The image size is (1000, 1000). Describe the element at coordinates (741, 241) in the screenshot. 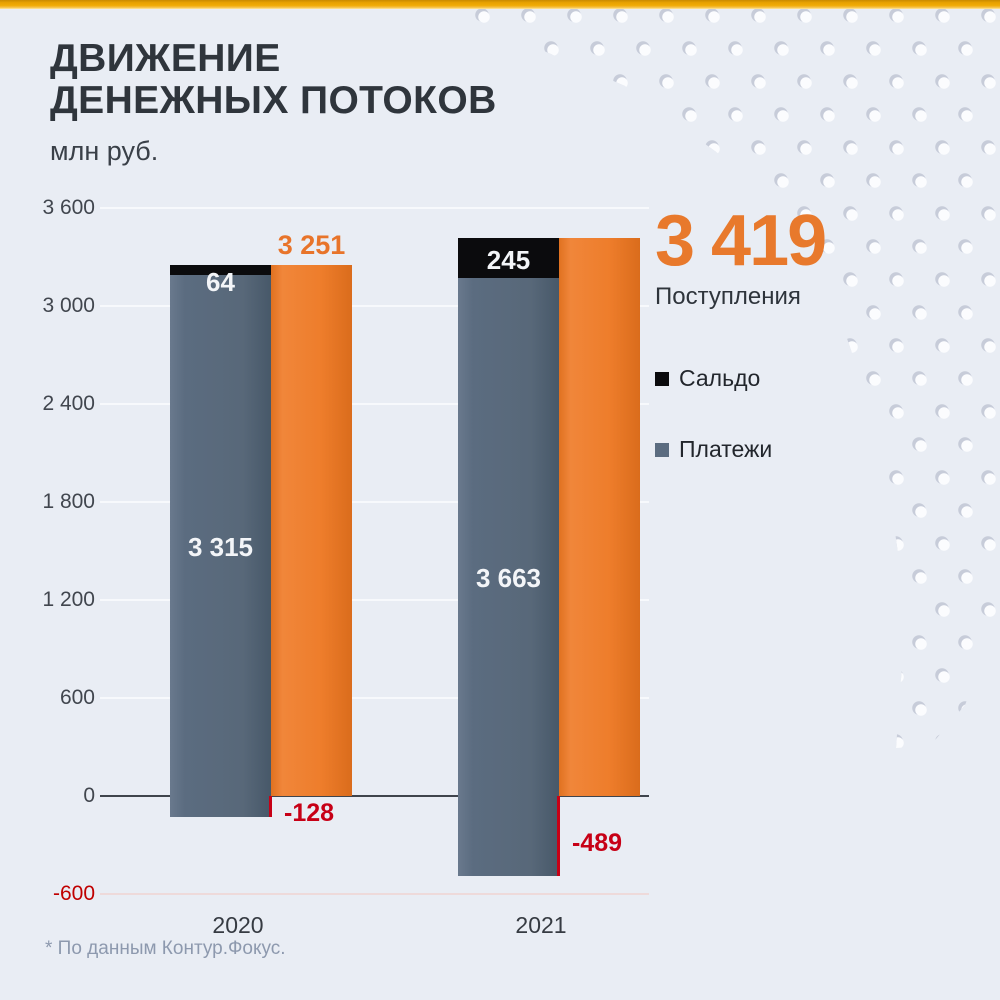

I see `highlight-value: 3 419` at that location.